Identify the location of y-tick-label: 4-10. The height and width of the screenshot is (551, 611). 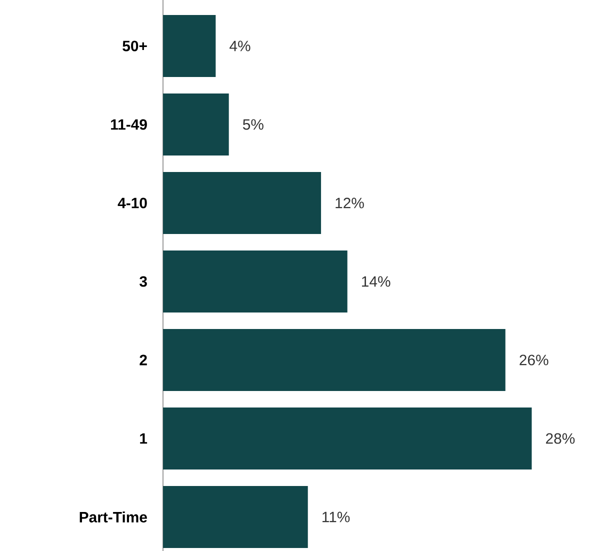
(132, 203).